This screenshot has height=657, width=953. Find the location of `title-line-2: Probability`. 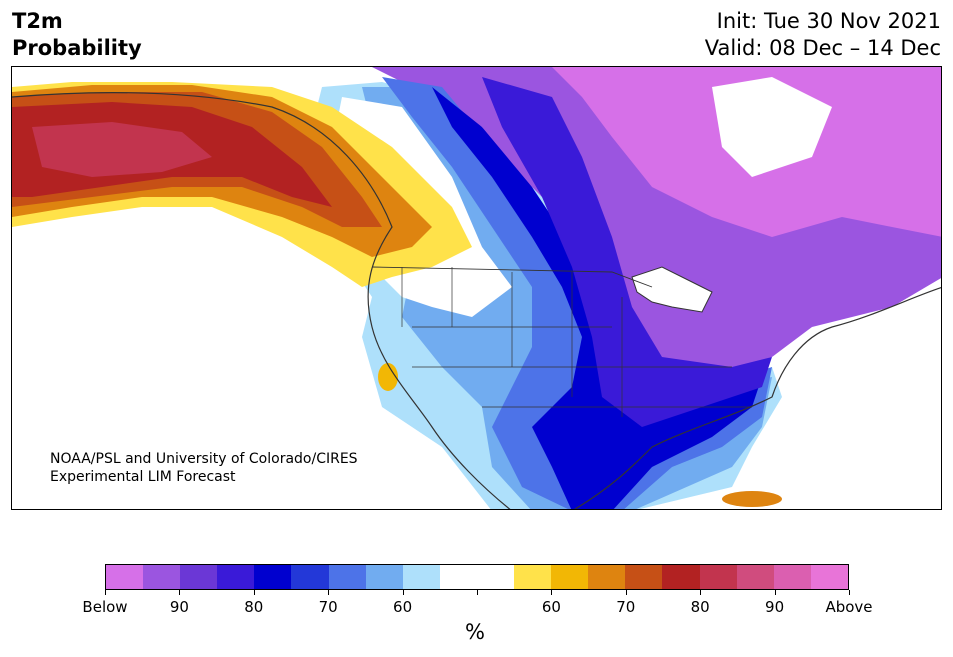

title-line-2: Probability is located at coordinates (77, 48).